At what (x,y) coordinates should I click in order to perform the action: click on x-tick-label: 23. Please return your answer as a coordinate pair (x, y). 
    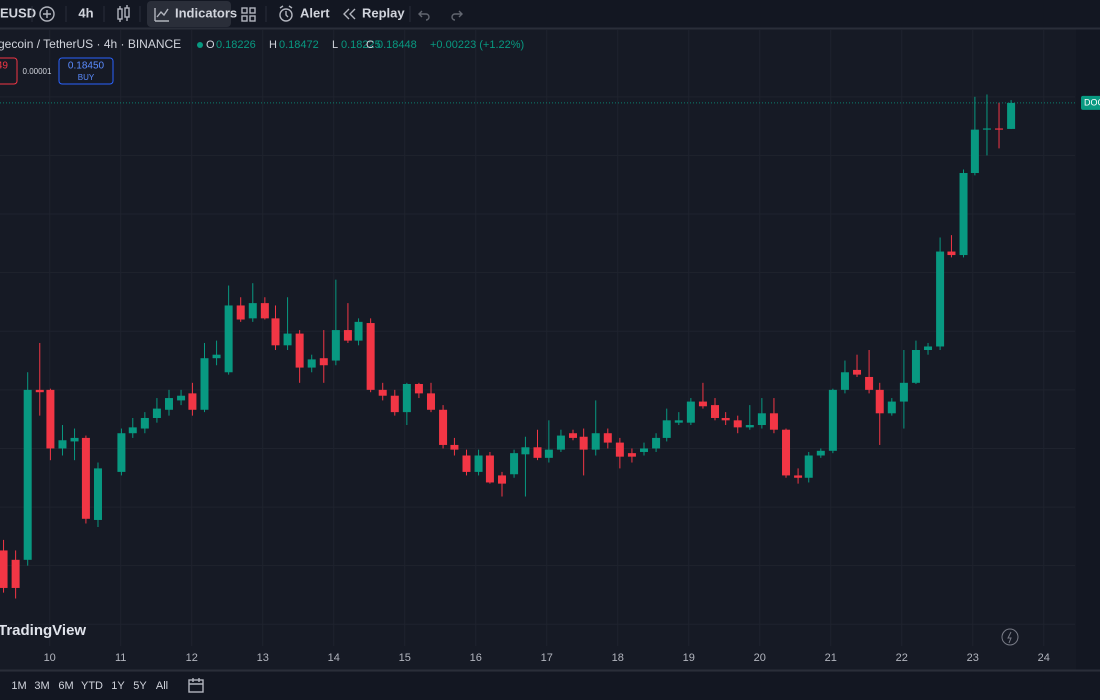
    Looking at the image, I should click on (973, 658).